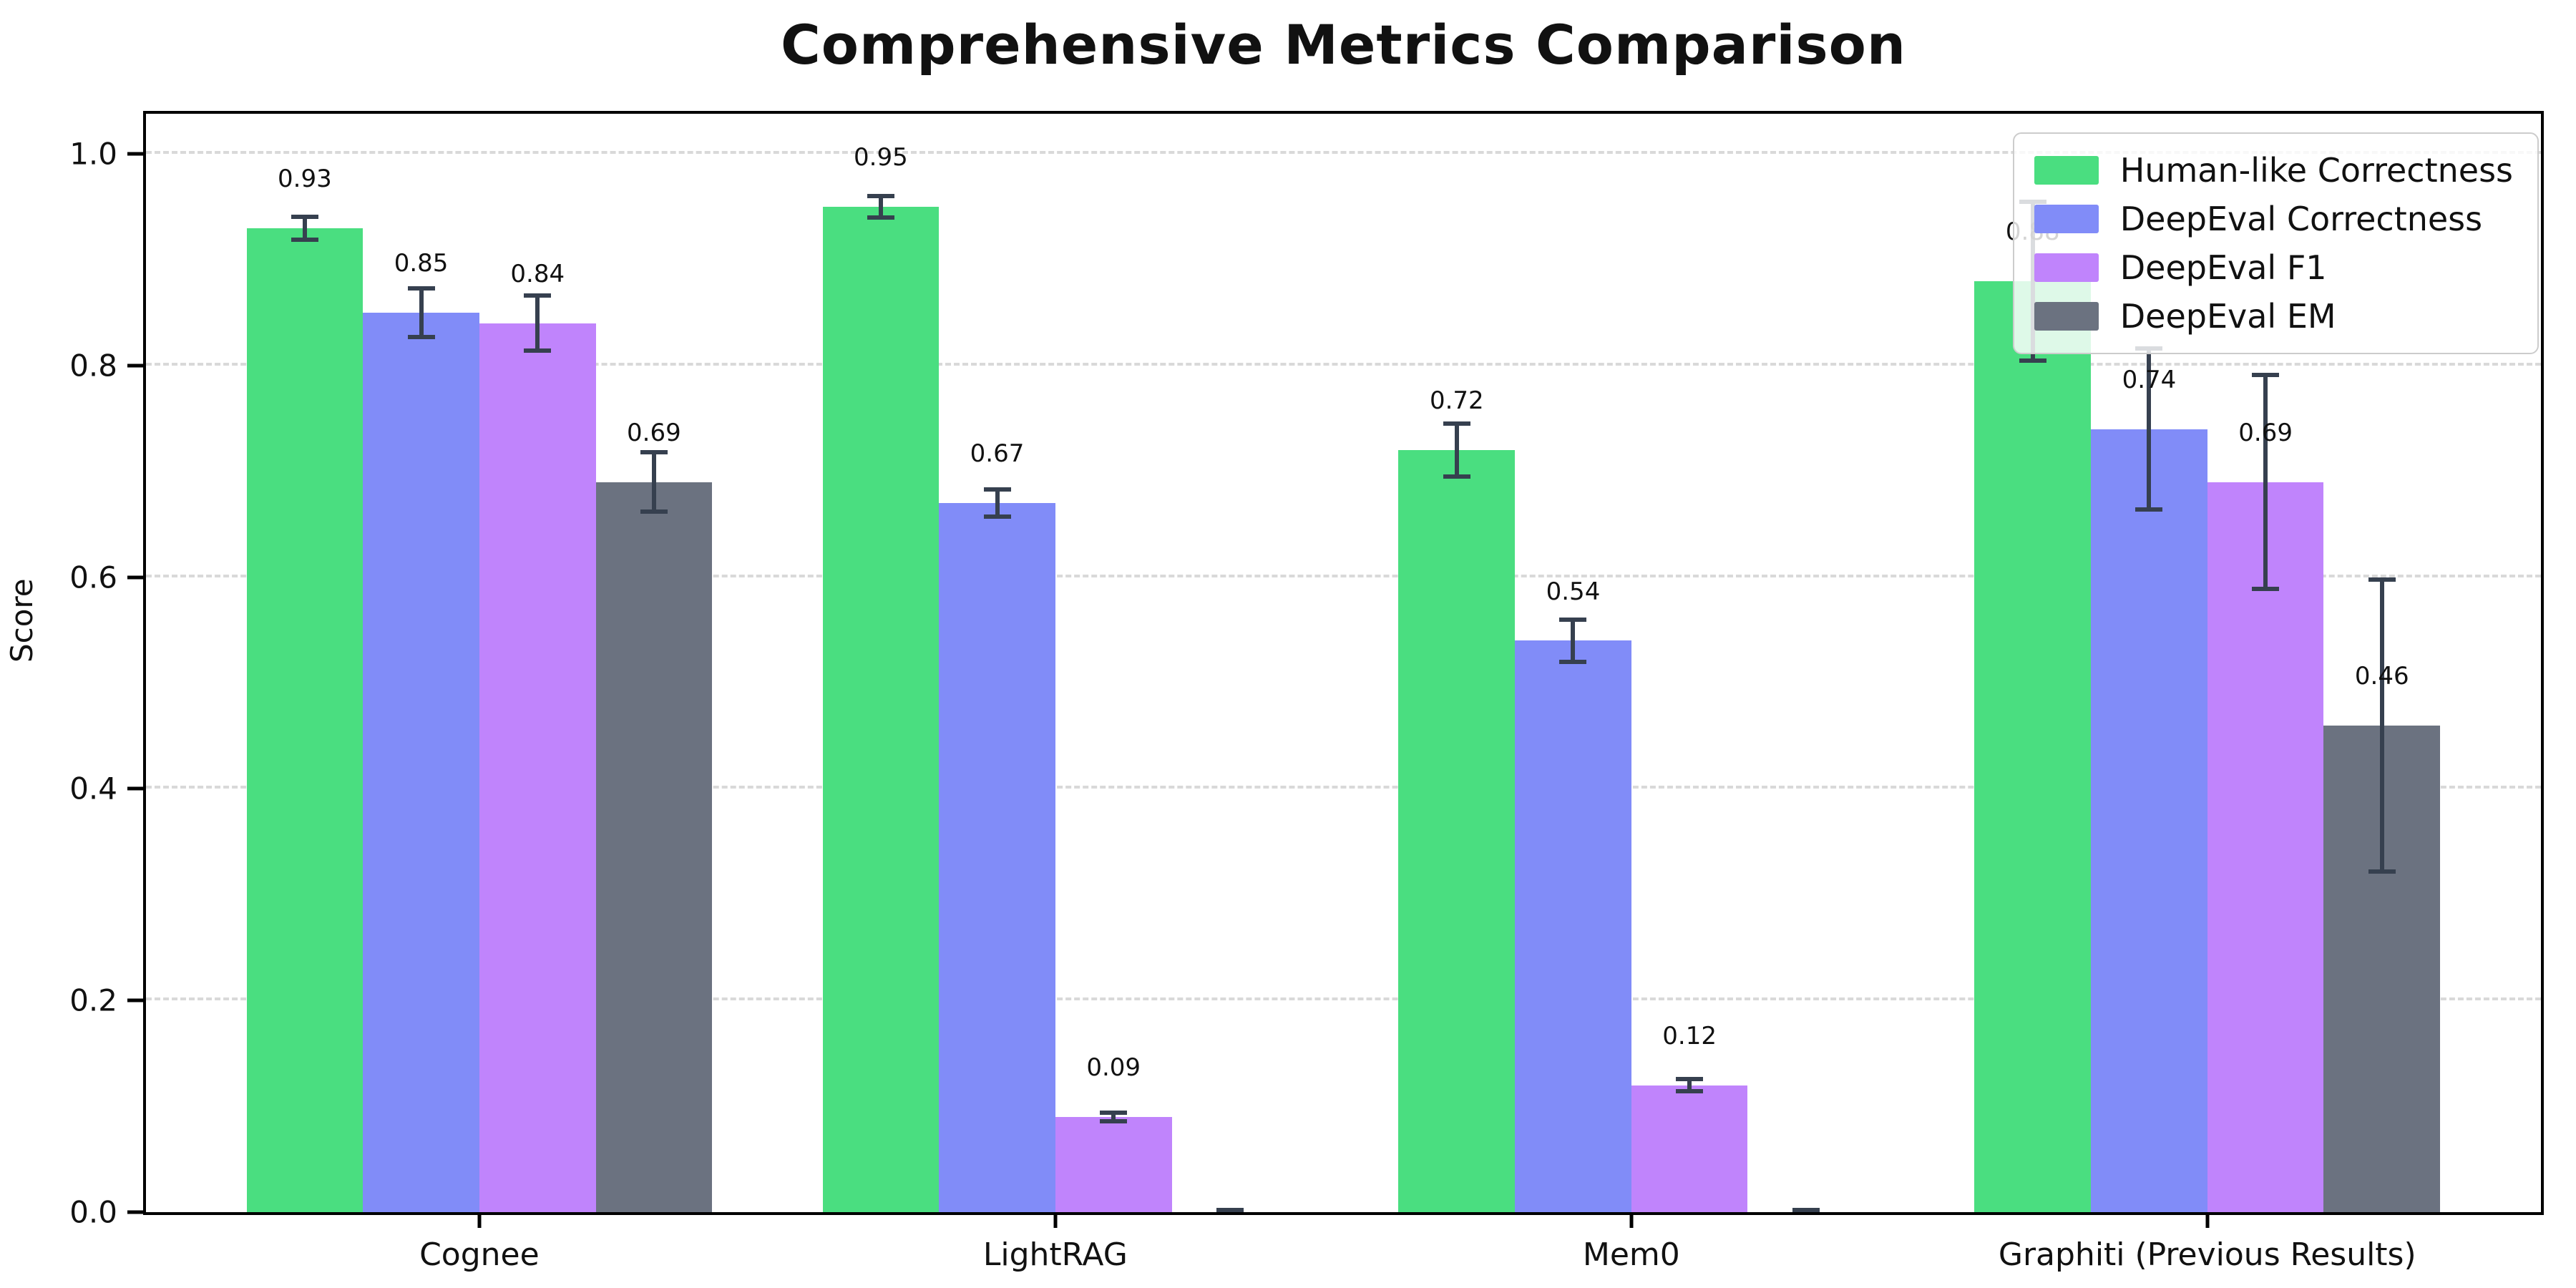  What do you see at coordinates (2301, 219) in the screenshot?
I see `legend-label: DeepEval Correctness` at bounding box center [2301, 219].